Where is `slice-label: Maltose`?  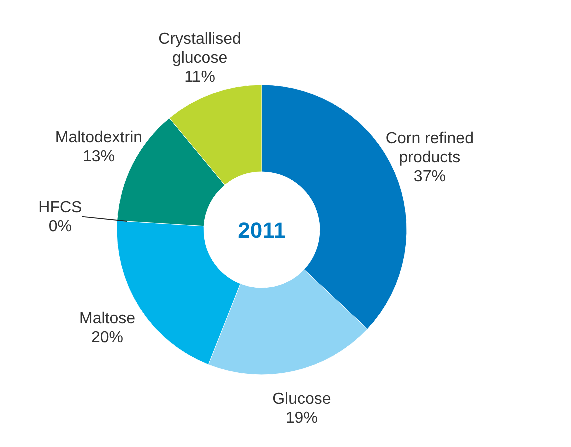 slice-label: Maltose is located at coordinates (107, 319).